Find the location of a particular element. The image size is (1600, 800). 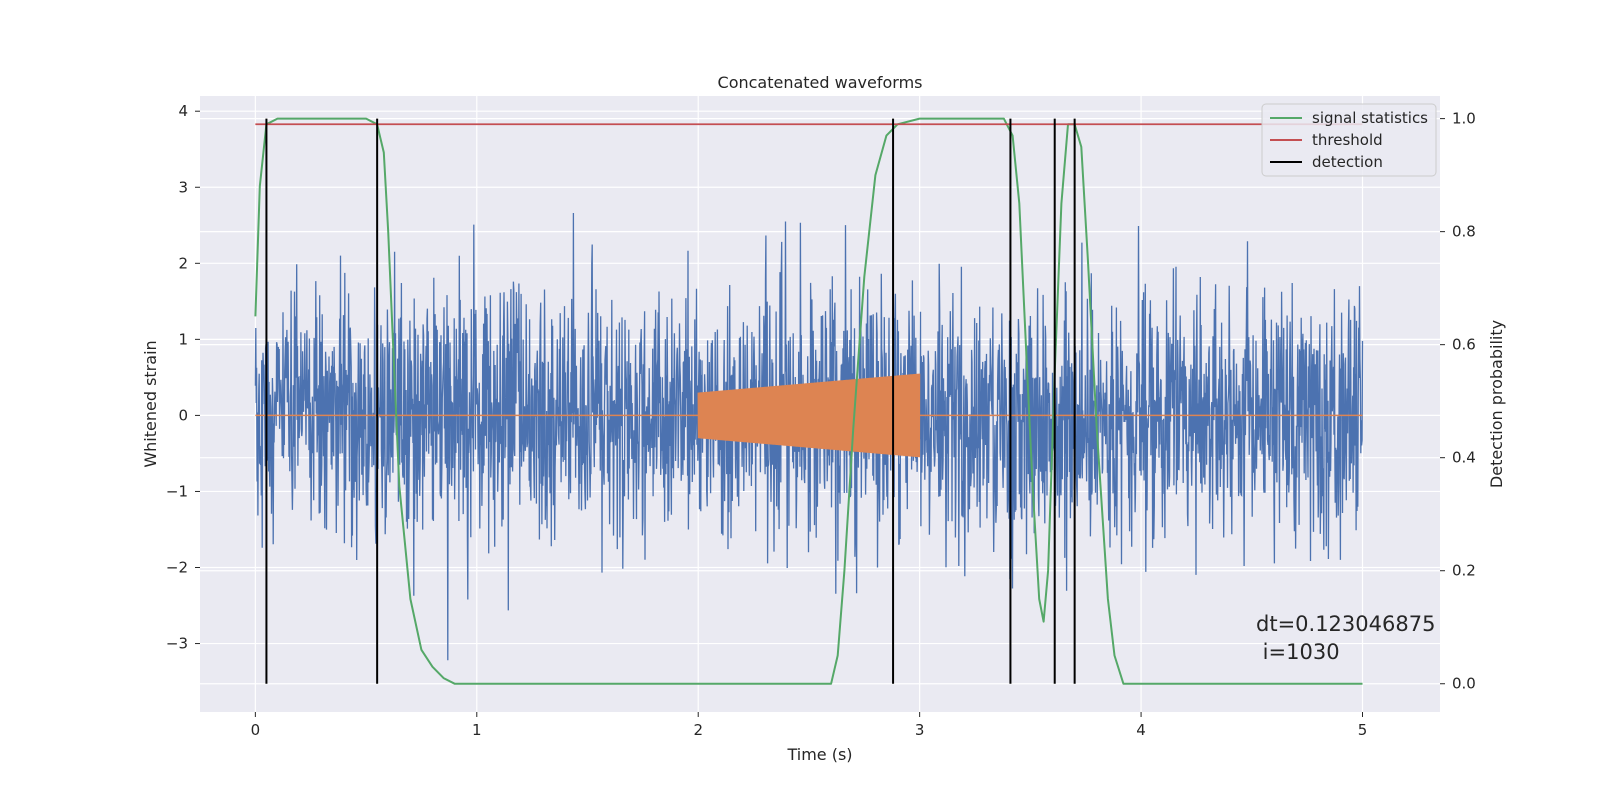

y-left-tick-label: 3 is located at coordinates (183, 187).